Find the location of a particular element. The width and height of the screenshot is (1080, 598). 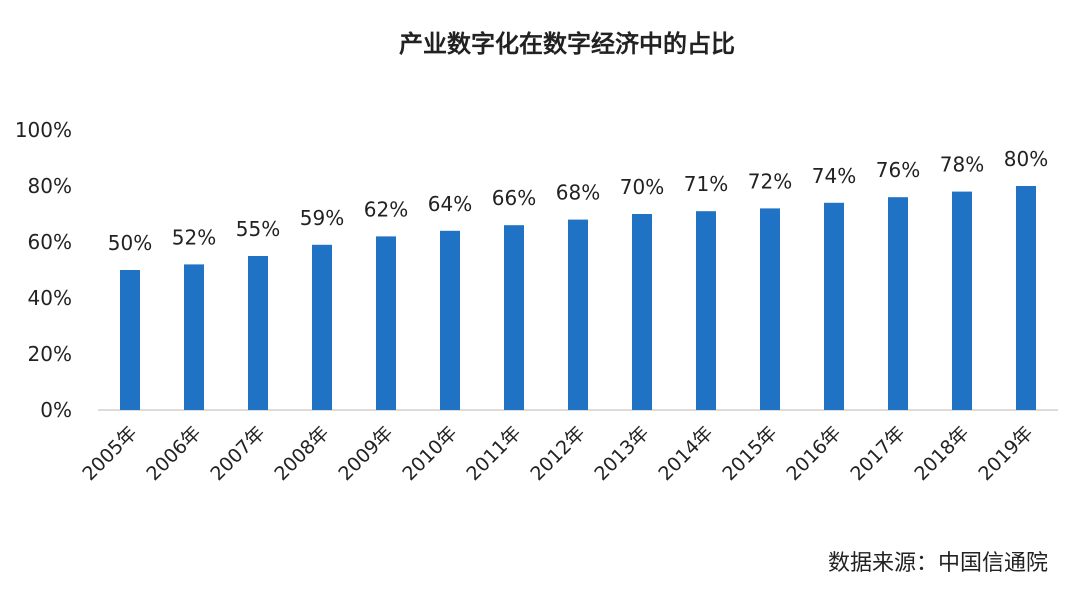

x-tick-label: 2014年 is located at coordinates (685, 453).